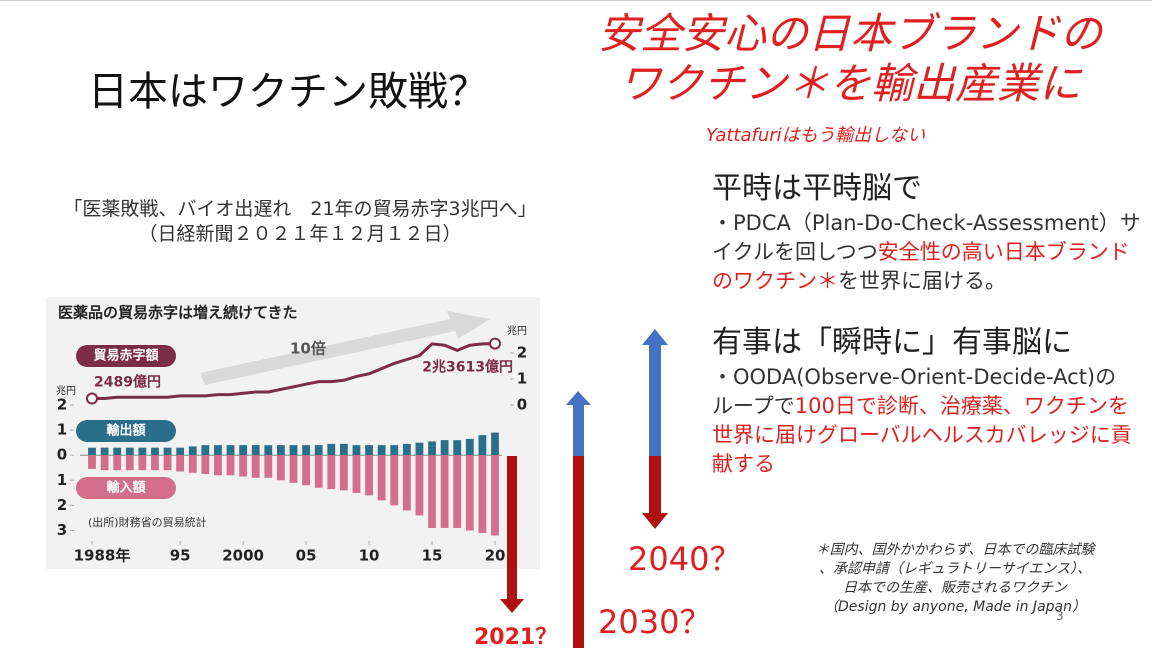 The image size is (1152, 648). I want to click on text-segment: ・PDCA（Plan-Do-Check-Assessment）サイクルを回しつつ, so click(926, 237).